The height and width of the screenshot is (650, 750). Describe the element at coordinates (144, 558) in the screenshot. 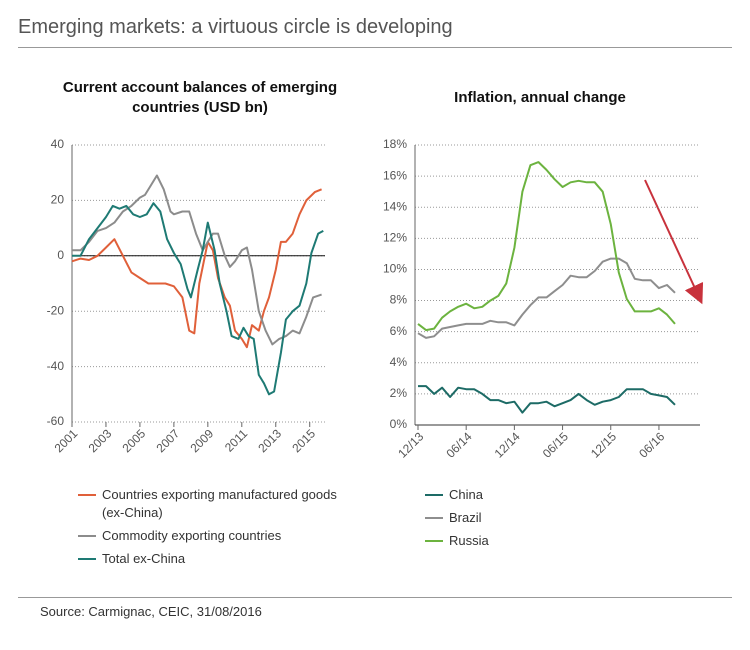

I see `legend-label: Total ex-China` at that location.